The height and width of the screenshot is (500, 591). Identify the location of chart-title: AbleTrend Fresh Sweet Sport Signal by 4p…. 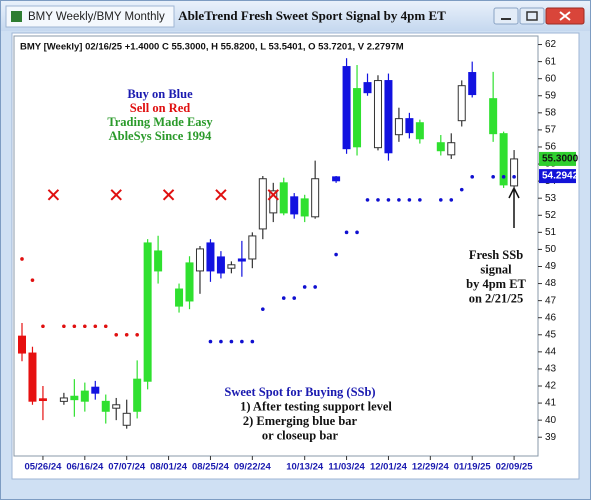
(312, 15).